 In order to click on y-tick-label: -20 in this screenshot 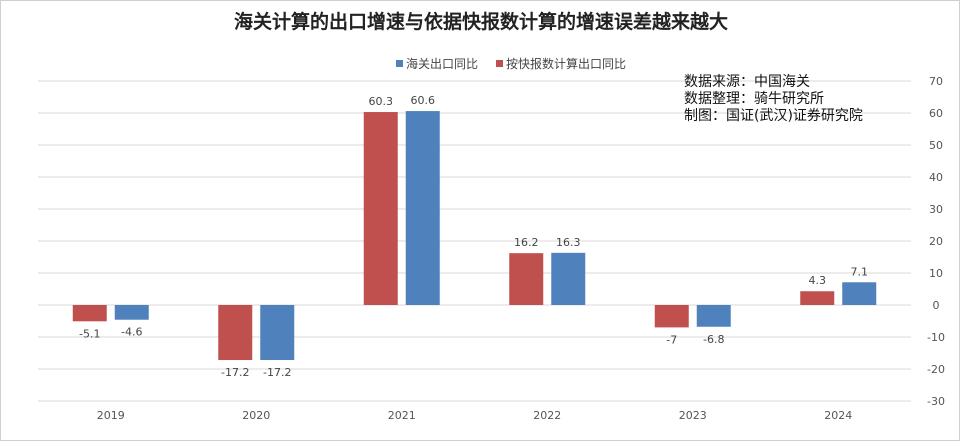, I will do `click(936, 369)`.